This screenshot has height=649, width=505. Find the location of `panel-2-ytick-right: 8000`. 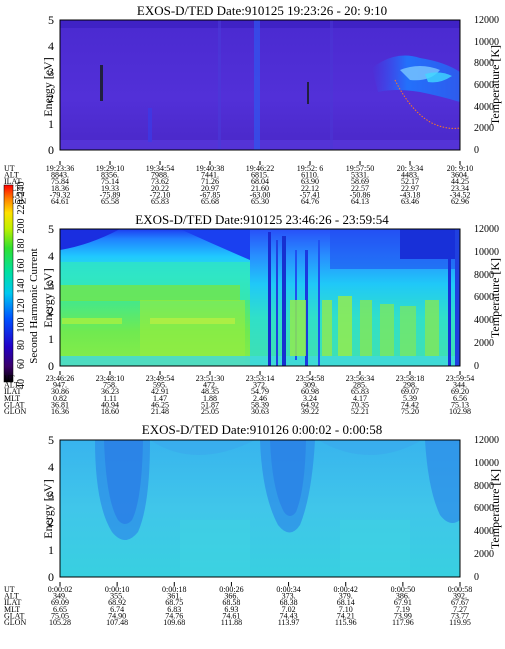

panel-2-ytick-right: 8000 is located at coordinates (484, 275).